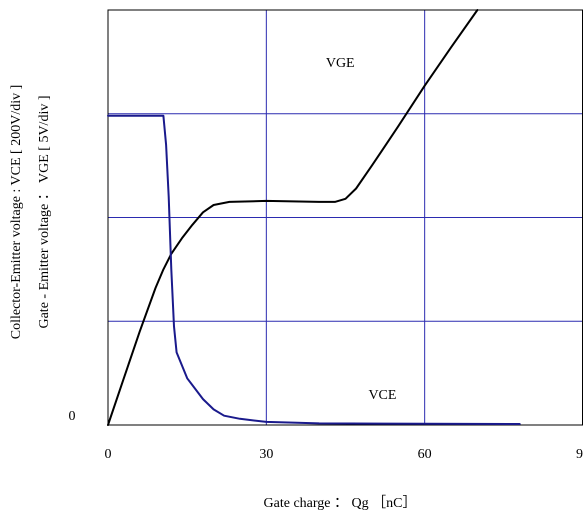  I want to click on x-tick-label: 90, so click(579, 454).